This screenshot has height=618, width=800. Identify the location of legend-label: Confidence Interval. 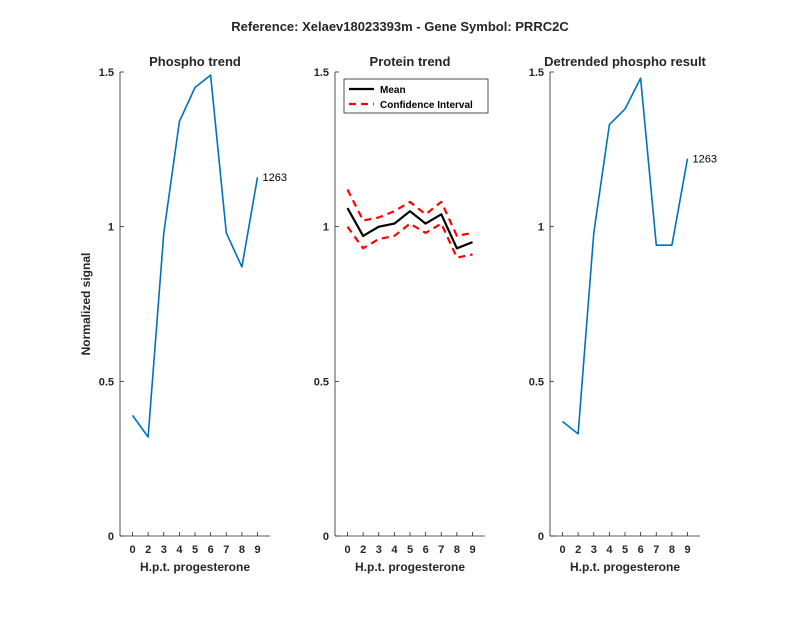
(426, 105).